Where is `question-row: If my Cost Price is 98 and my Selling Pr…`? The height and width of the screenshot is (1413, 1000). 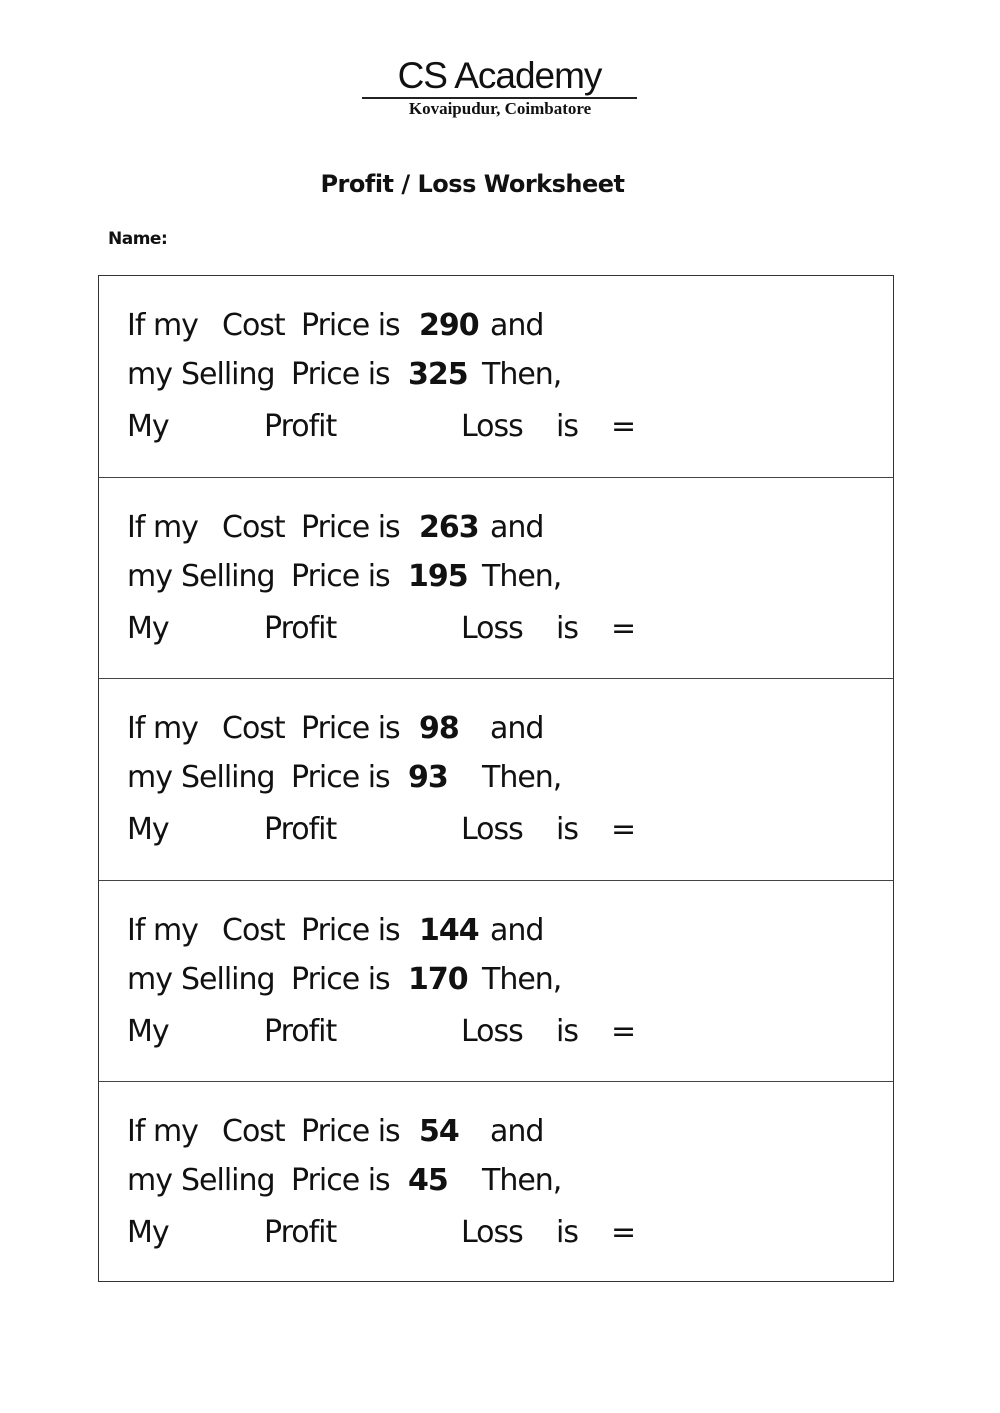
question-row: If my Cost Price is 98 and my Selling Pr… is located at coordinates (496, 780).